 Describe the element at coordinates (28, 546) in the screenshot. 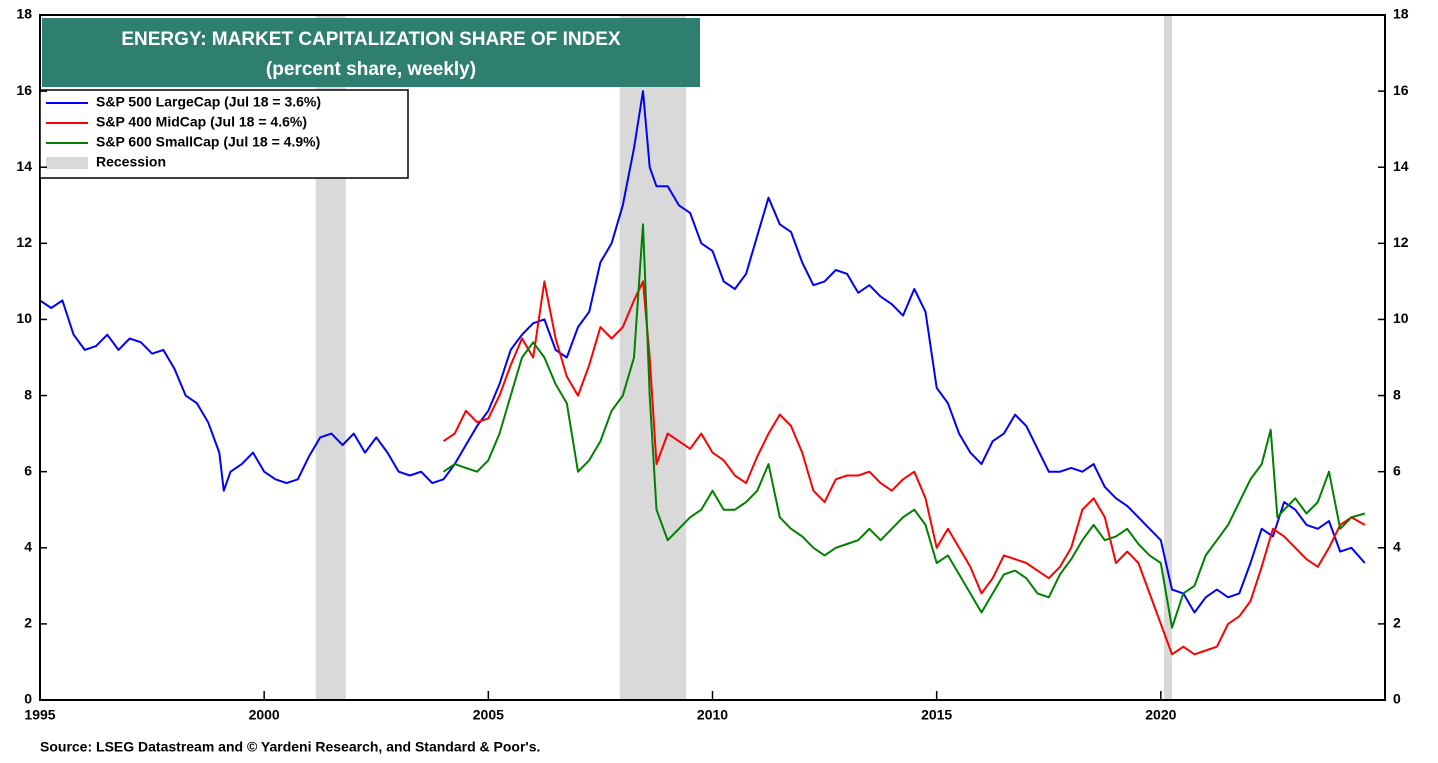

I see `y-tick-label: 4` at that location.